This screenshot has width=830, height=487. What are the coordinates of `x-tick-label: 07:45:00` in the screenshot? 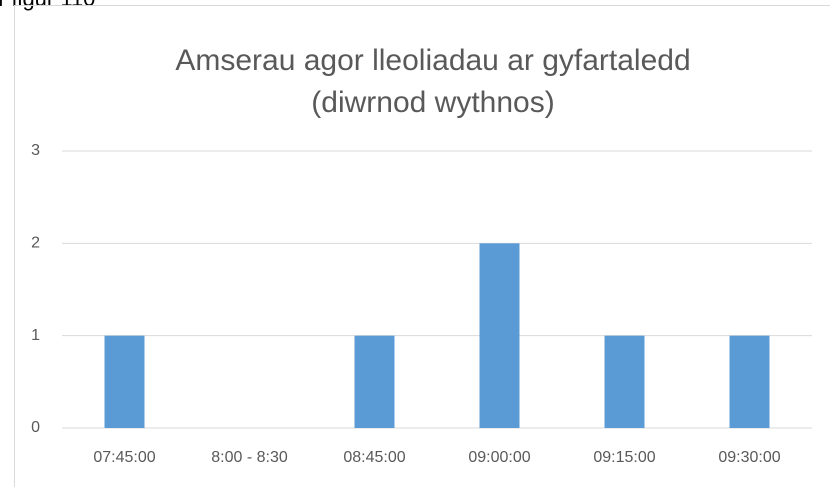 It's located at (124, 457).